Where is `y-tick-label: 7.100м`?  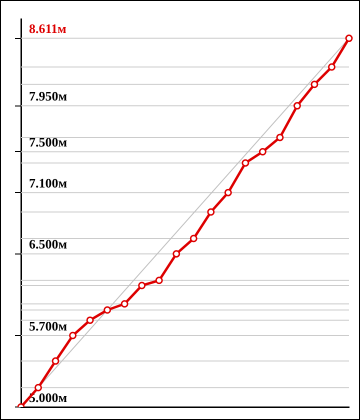
y-tick-label: 7.100м is located at coordinates (48, 182).